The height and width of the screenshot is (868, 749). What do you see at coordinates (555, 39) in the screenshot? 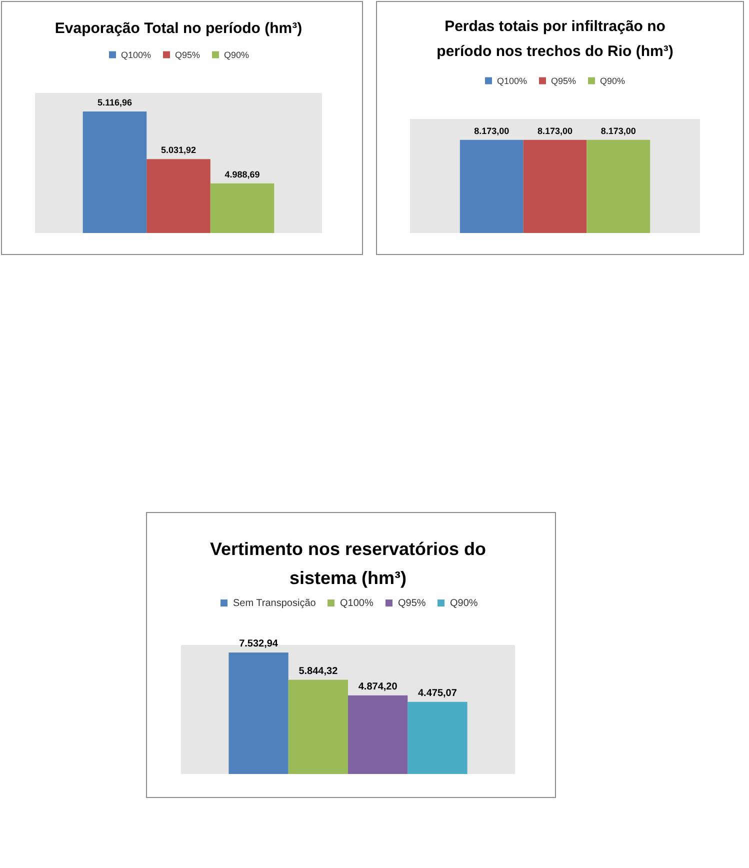
I see `chart-title: Perdas totais por infiltração no período nos trechos do Rio (hm³)` at bounding box center [555, 39].